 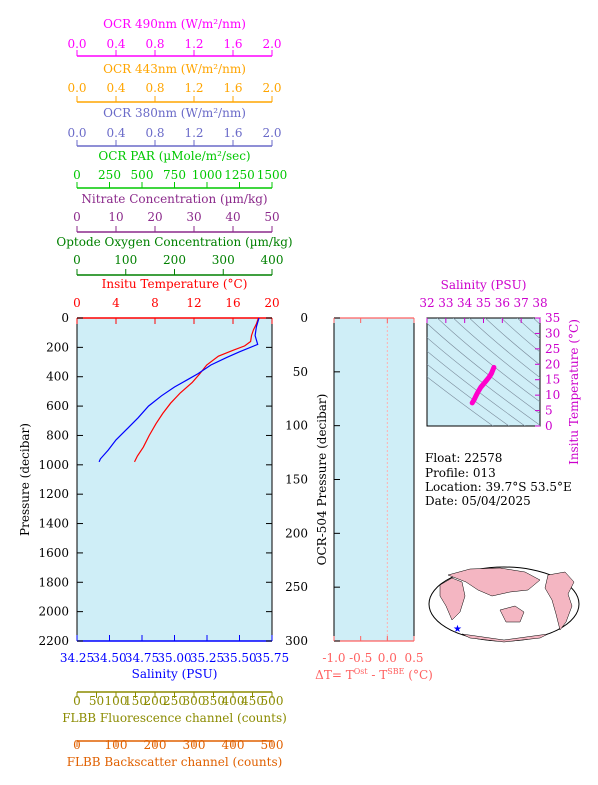 I want to click on delta-y-tick-label: 300, so click(x=296, y=641).